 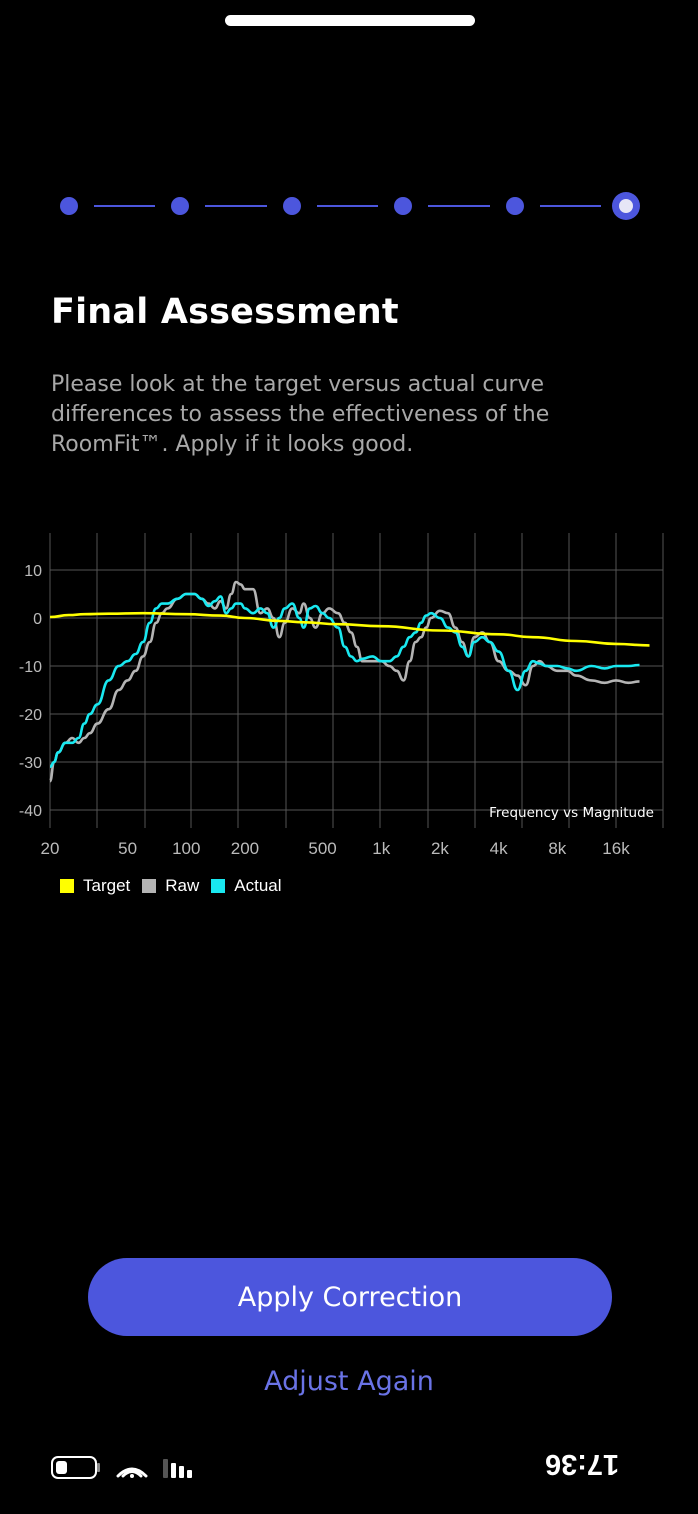 I want to click on x-tick-label: 200, so click(x=245, y=848).